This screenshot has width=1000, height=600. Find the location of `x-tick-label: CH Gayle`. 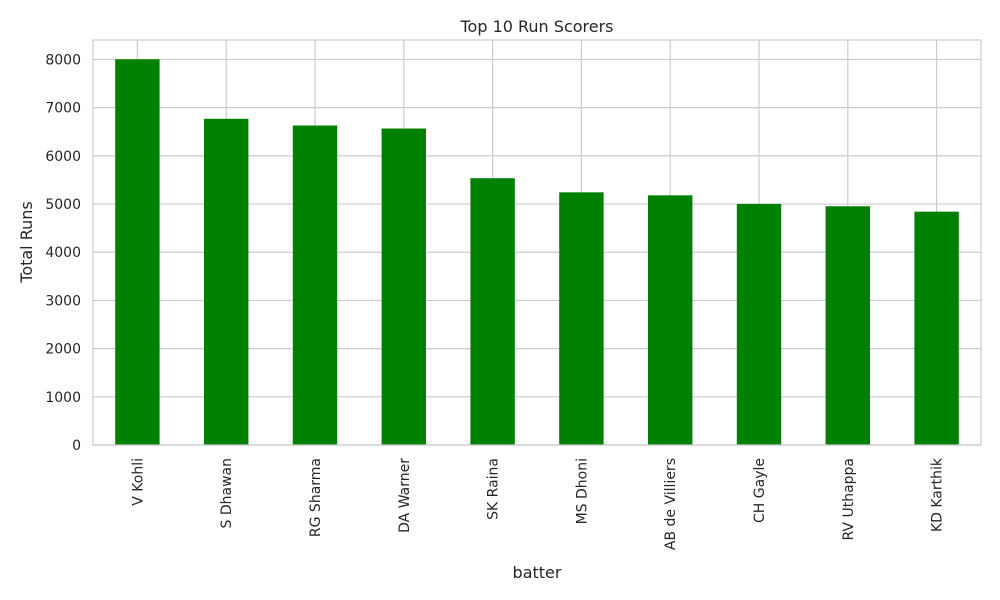

x-tick-label: CH Gayle is located at coordinates (760, 490).